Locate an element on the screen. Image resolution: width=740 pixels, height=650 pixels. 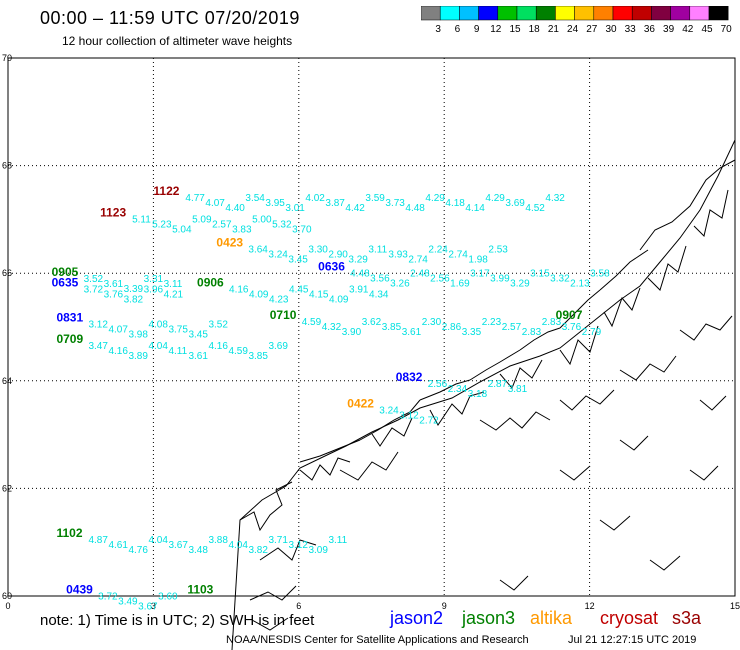
wave-height-value: 3.17 is located at coordinates (480, 274).